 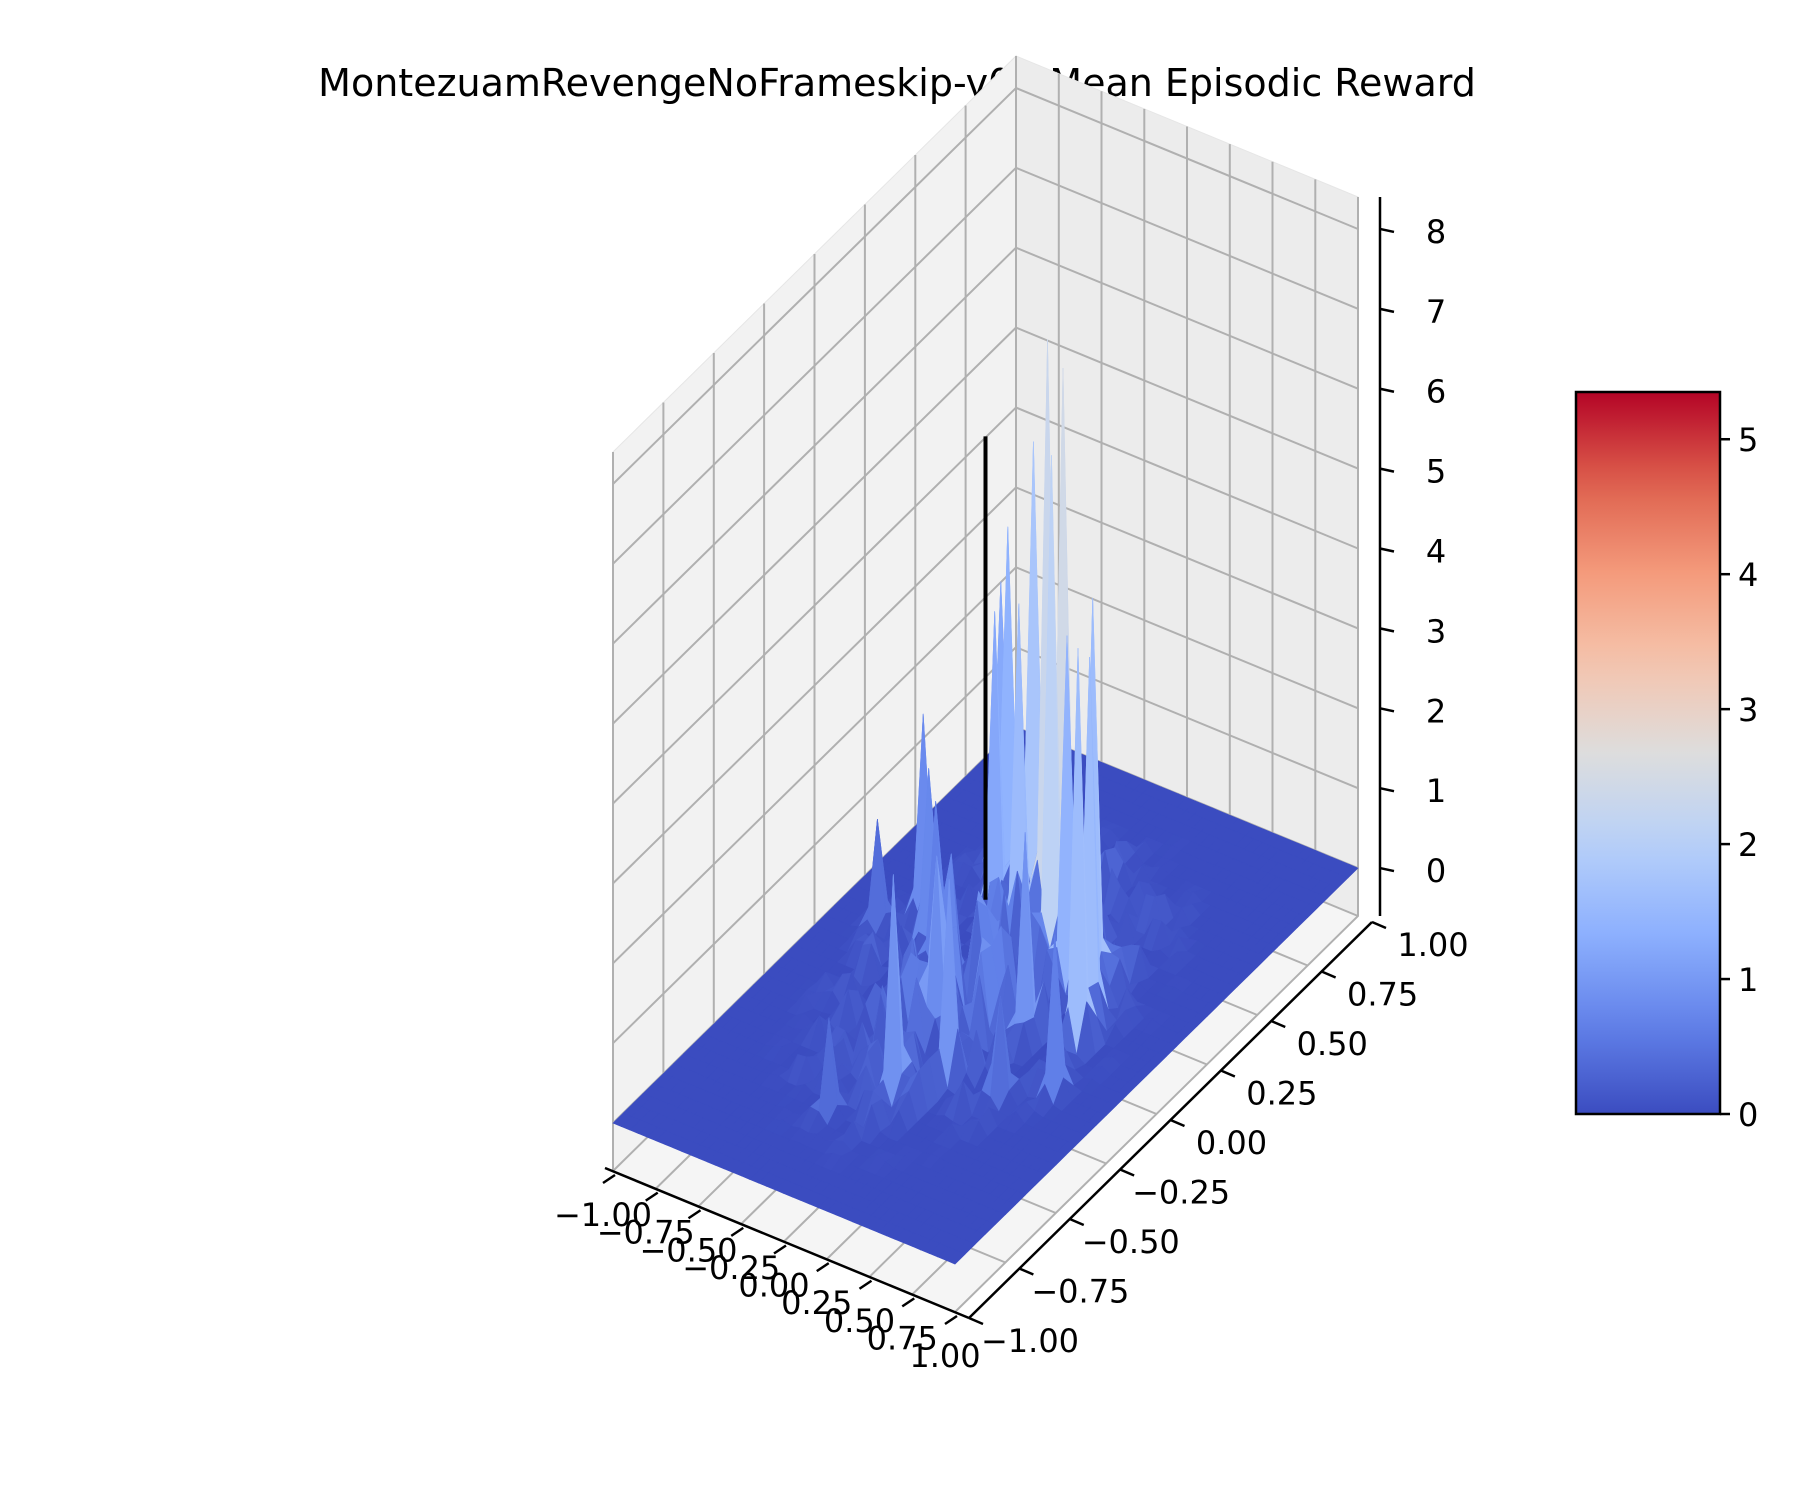 I want to click on colorbar-tick-label: 1, so click(x=1748, y=980).